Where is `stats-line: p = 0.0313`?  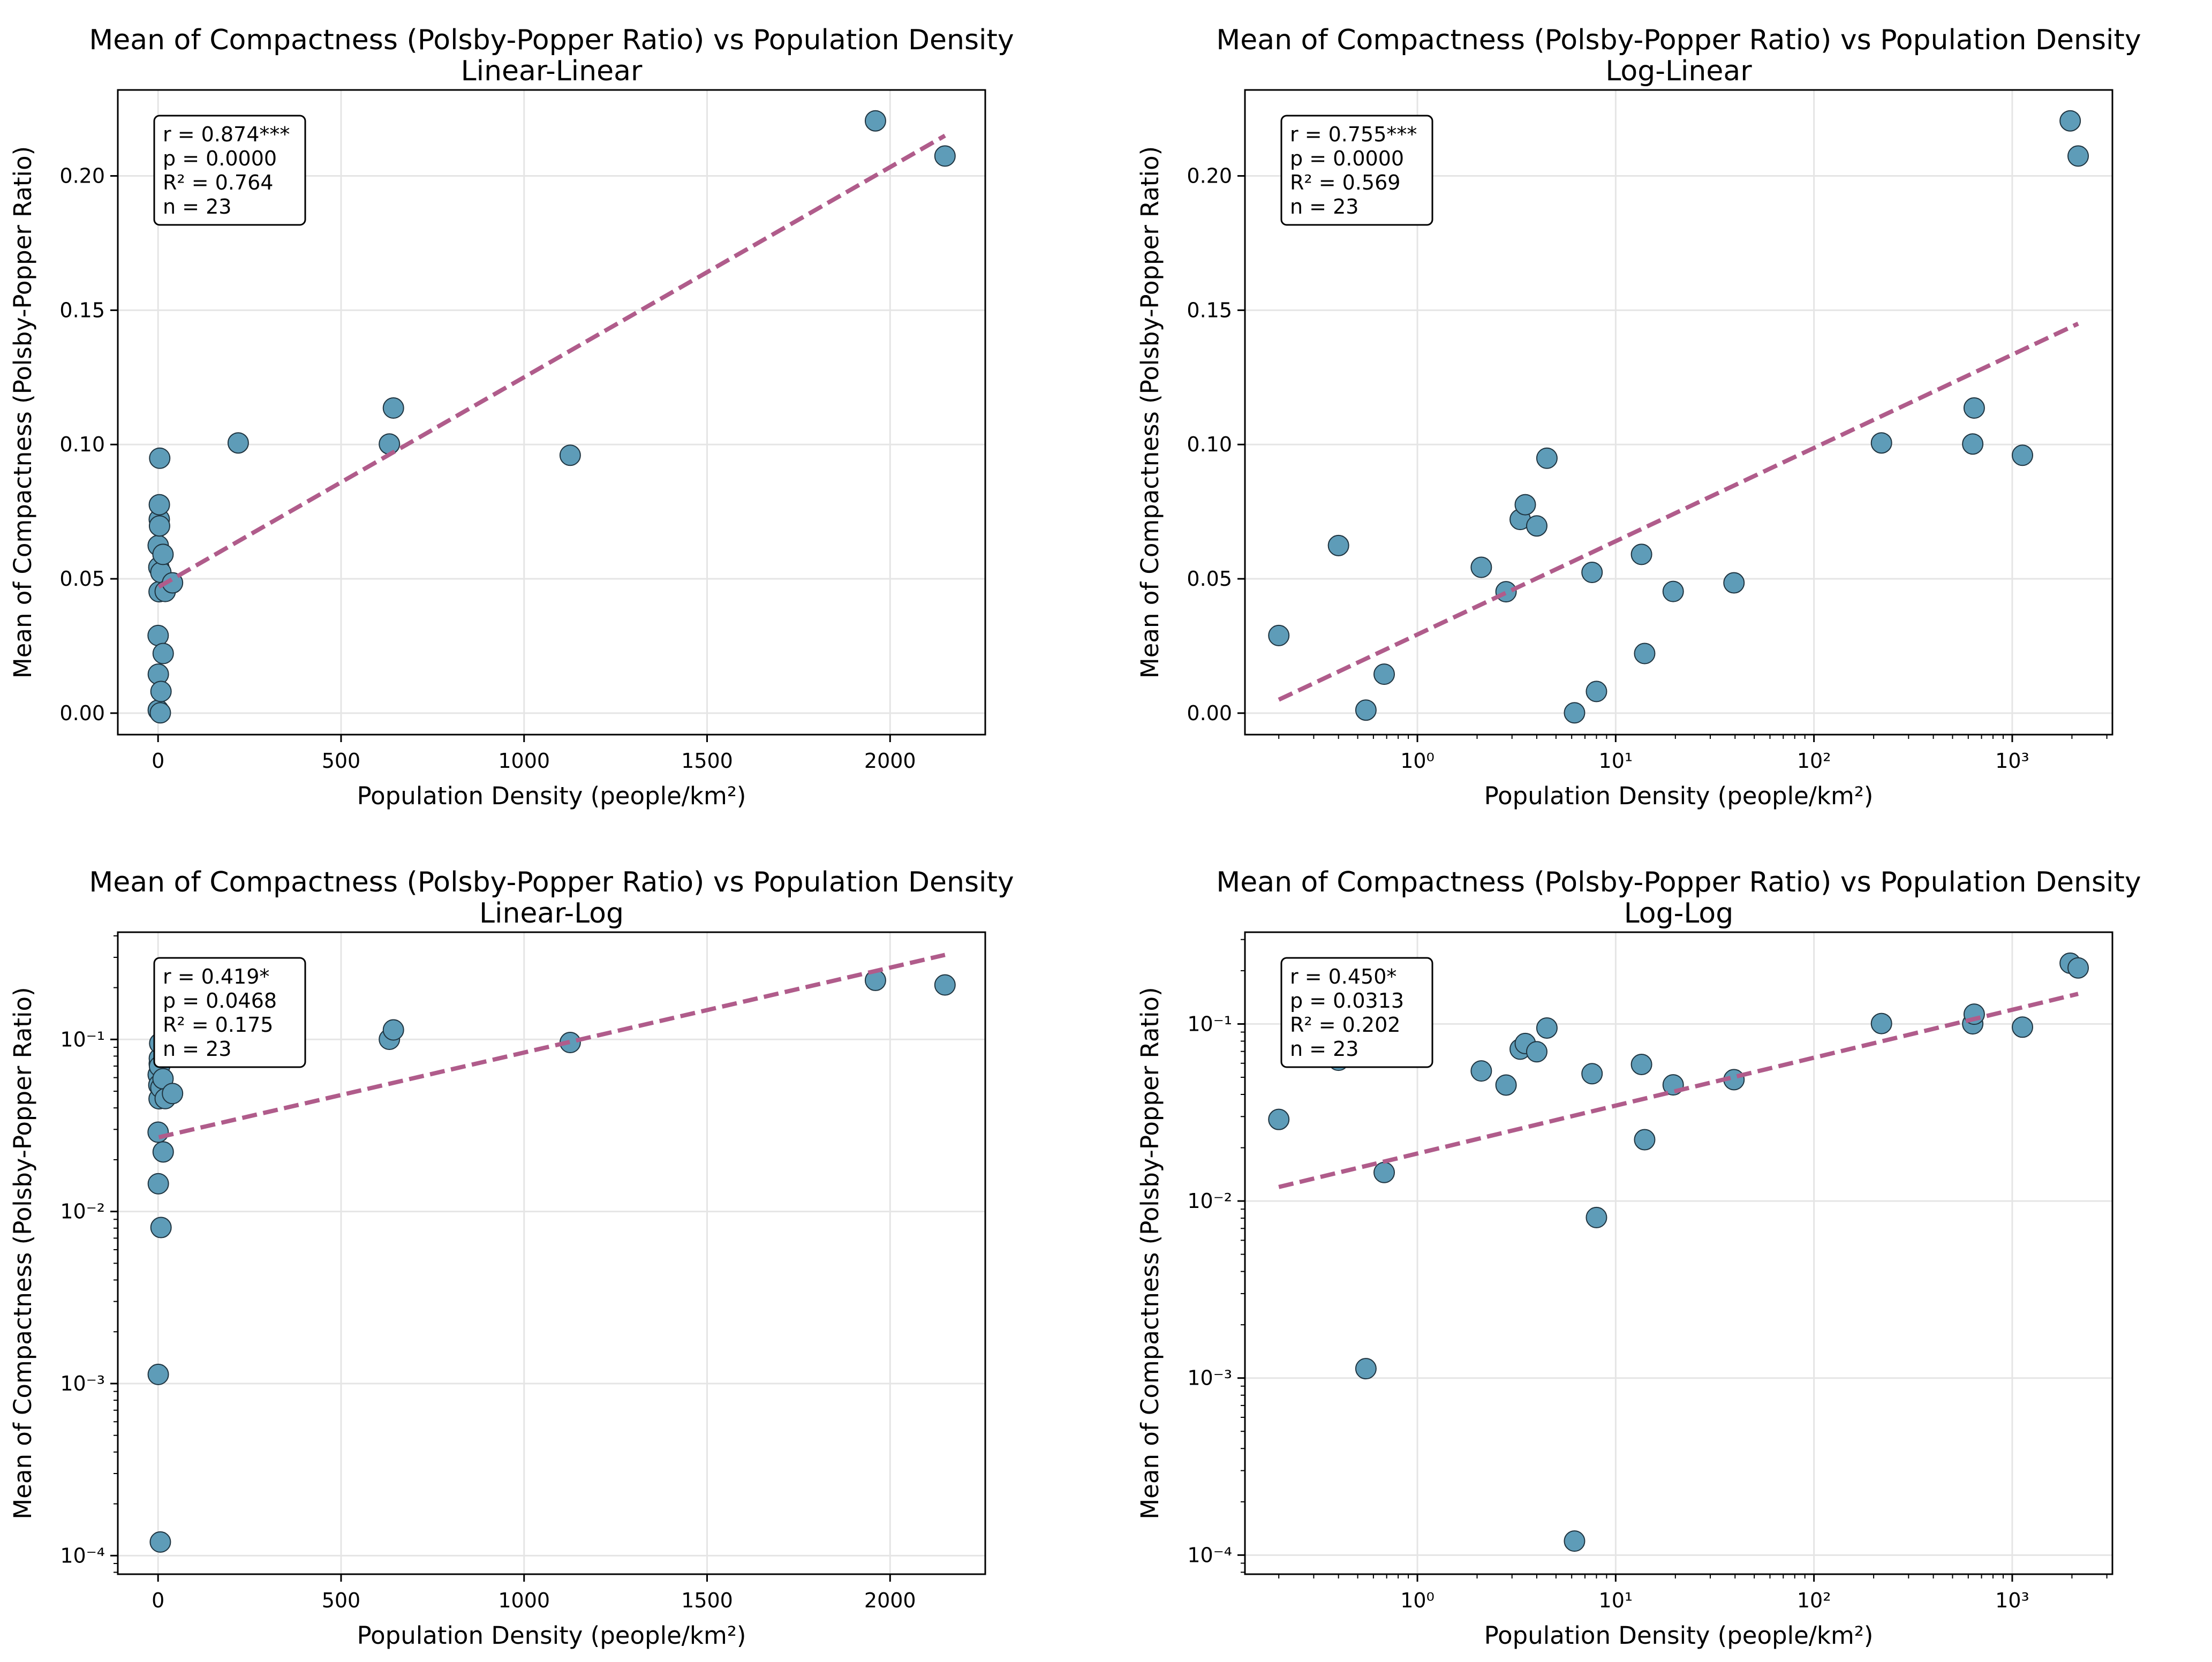
stats-line: p = 0.0313 is located at coordinates (1347, 1001).